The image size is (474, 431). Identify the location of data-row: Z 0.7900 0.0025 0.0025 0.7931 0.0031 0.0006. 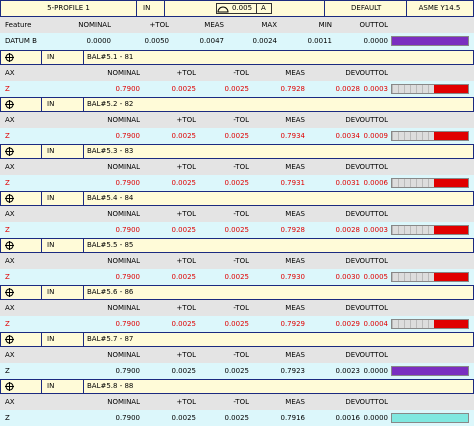
(237, 183).